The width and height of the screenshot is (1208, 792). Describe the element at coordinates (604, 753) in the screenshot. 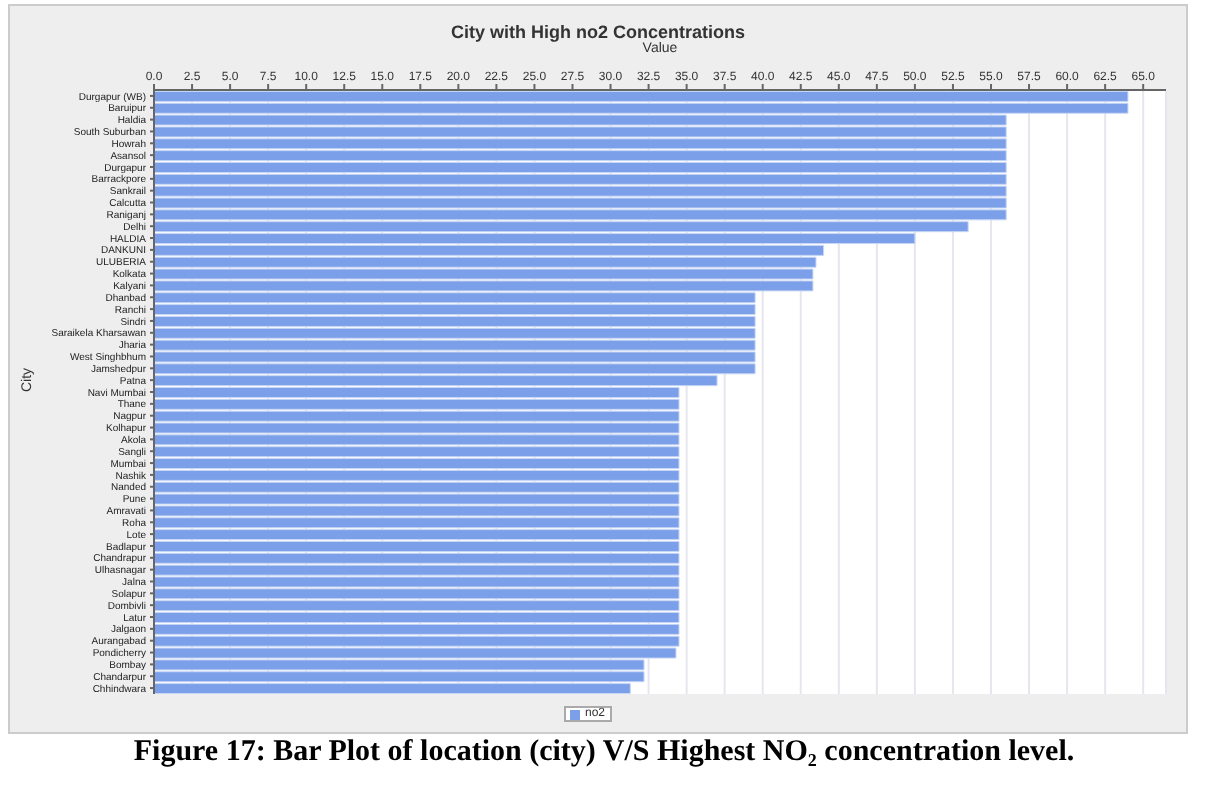

I see `caption: Figure 17: Bar Plot of location (city) V/S Highest NO₂ concentration level.` at that location.